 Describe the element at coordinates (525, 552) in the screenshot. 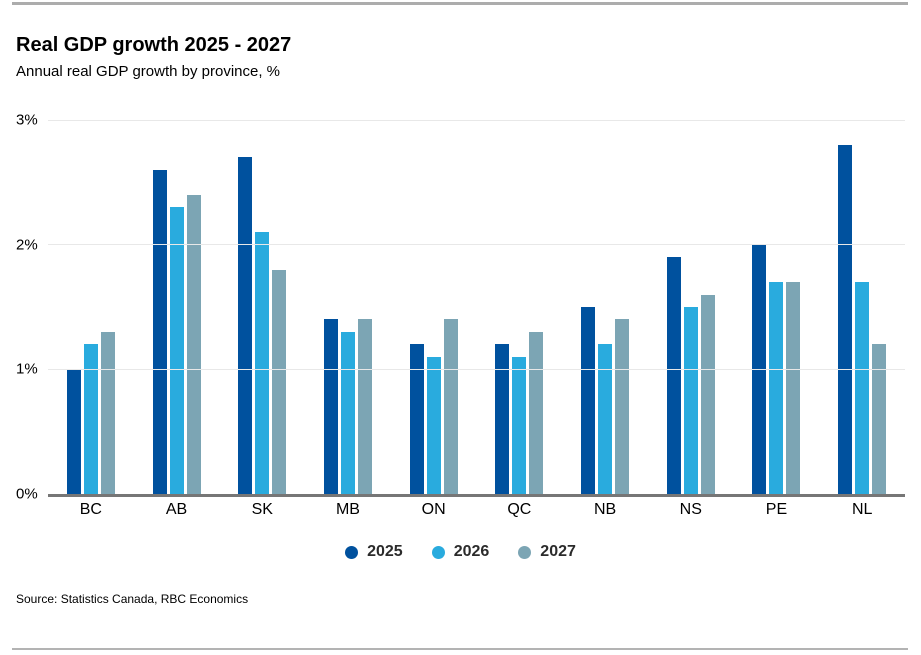

I see `legend-dot-2027` at that location.